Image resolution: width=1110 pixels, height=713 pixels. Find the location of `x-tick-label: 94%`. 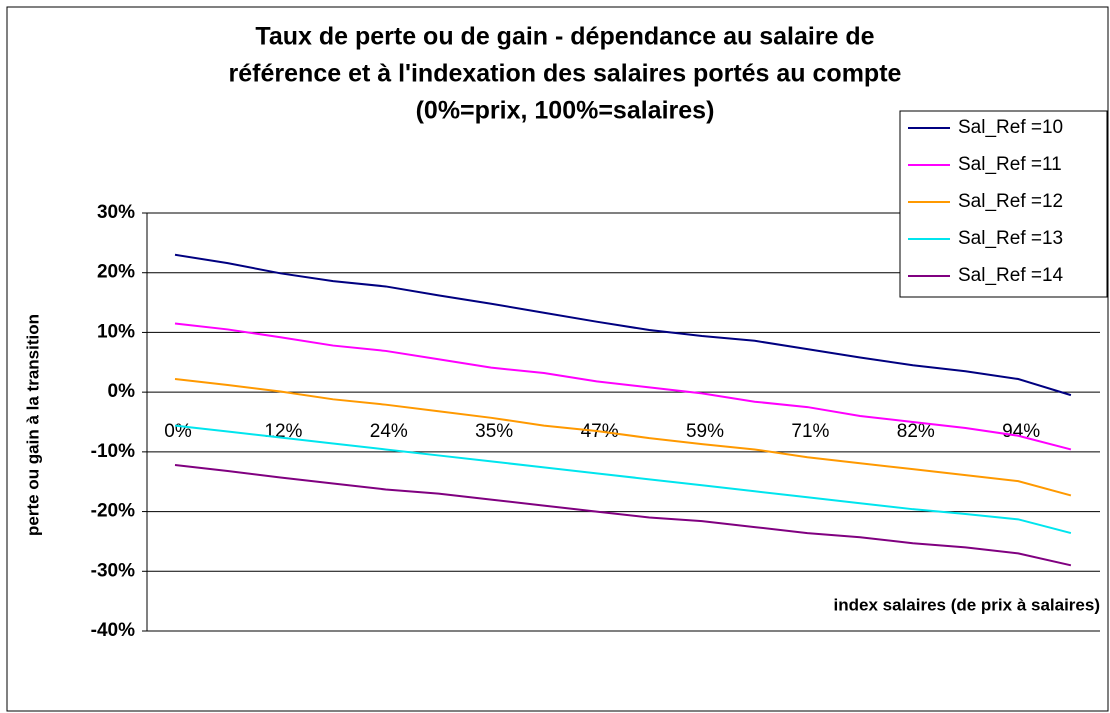

x-tick-label: 94% is located at coordinates (1021, 431).